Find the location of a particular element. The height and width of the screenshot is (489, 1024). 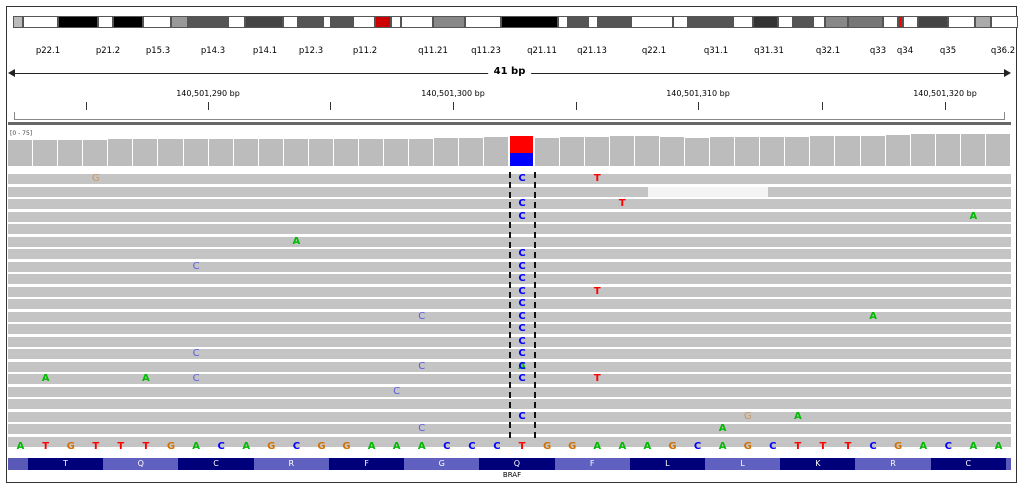

amino-acid: K is located at coordinates (818, 464).